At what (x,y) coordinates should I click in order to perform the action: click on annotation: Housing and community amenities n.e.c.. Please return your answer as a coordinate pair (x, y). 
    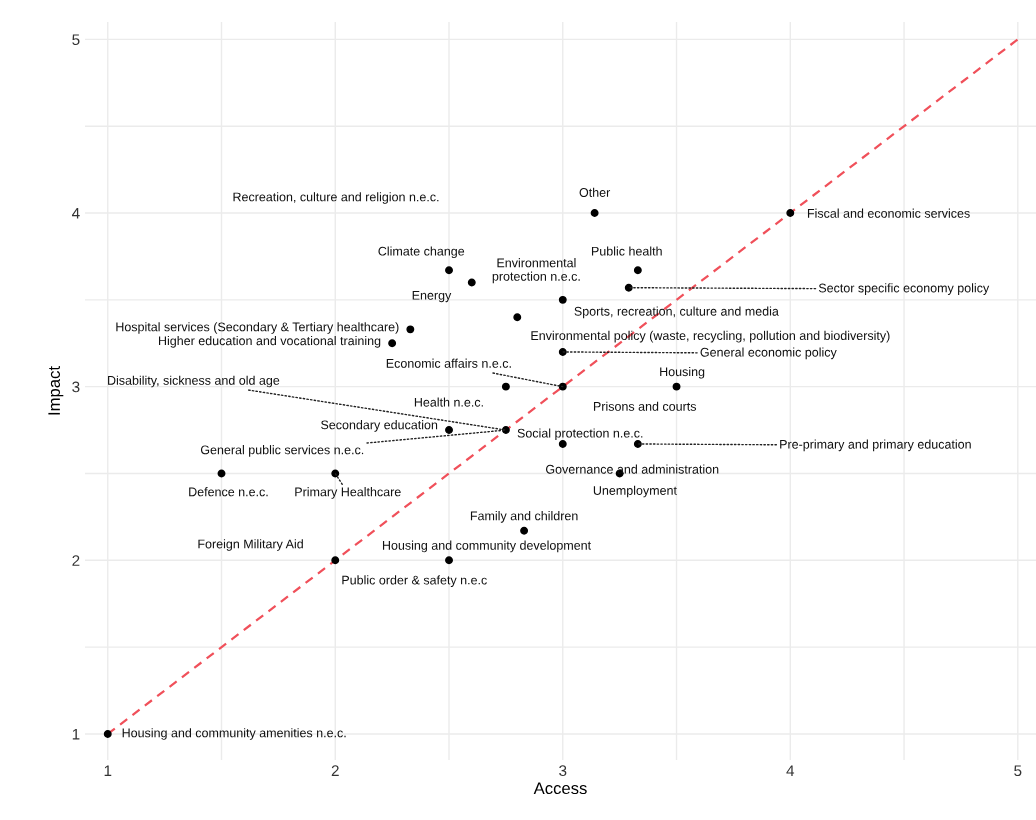
    Looking at the image, I should click on (234, 734).